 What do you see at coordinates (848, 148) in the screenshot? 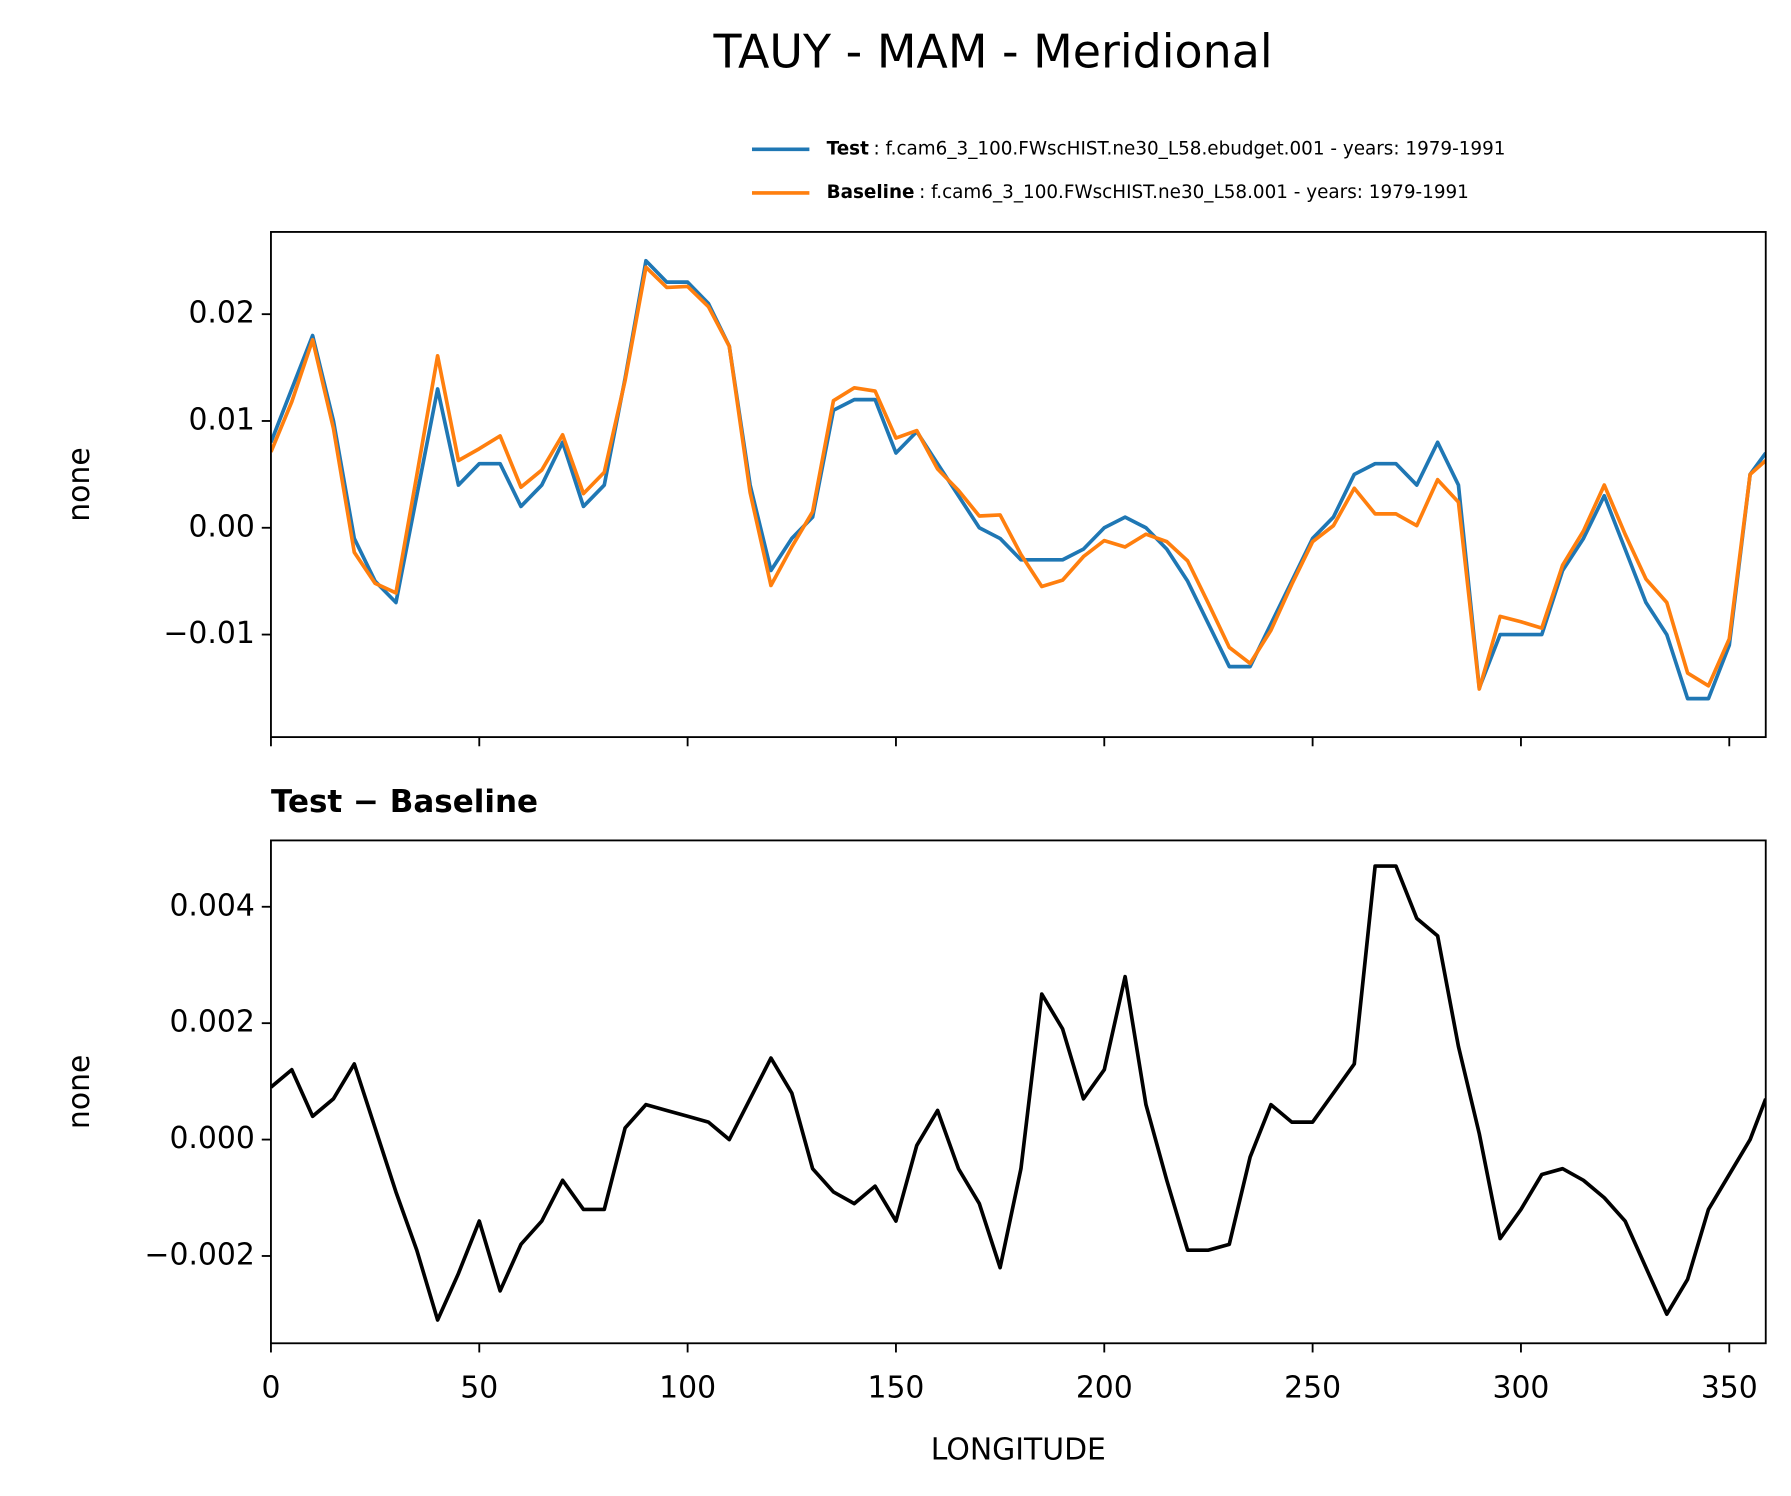
I see `legend-name: Test` at bounding box center [848, 148].